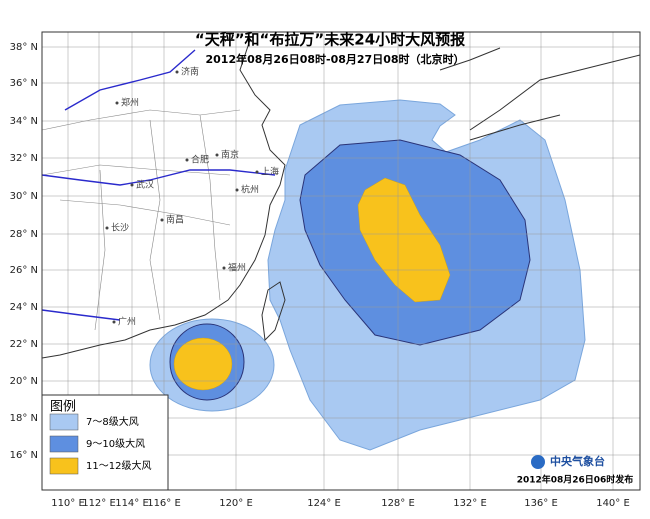  I want to click on longitude-label: 124° E, so click(324, 503).